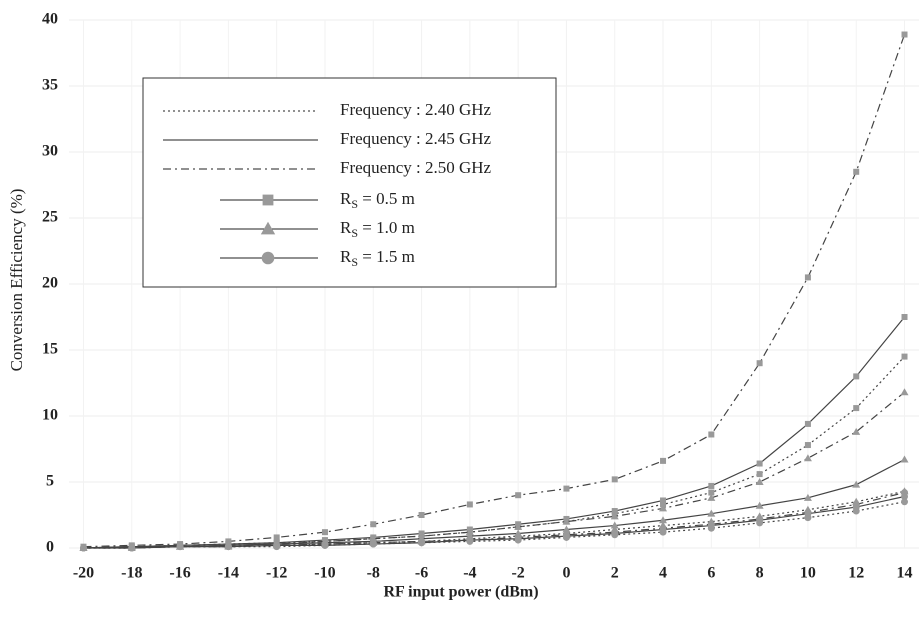  I want to click on legend-label-rest: = 1.0 m, so click(386, 227).